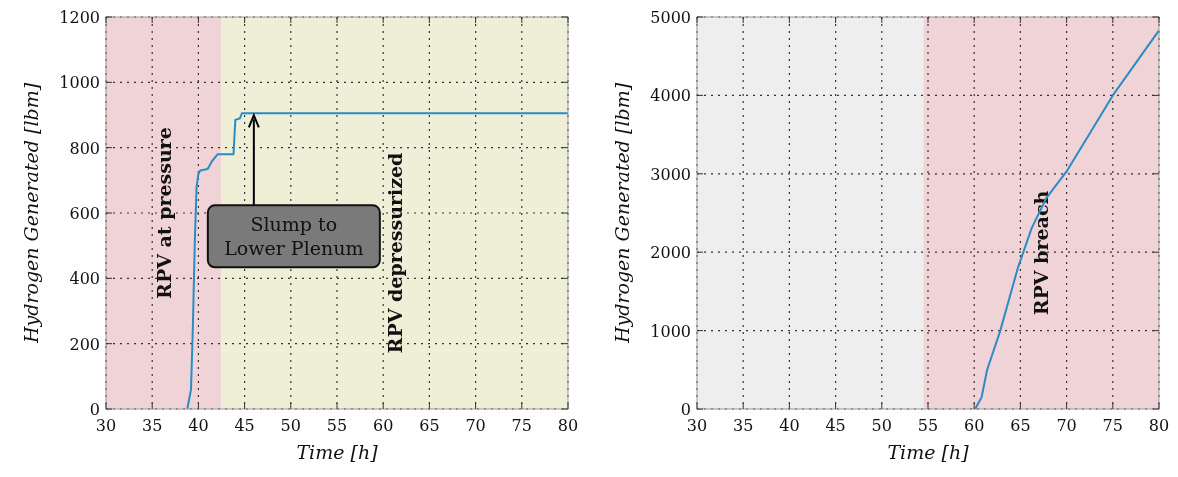 The image size is (1178, 477). Describe the element at coordinates (294, 236) in the screenshot. I see `annotation: Slump to Lower Plenum` at that location.